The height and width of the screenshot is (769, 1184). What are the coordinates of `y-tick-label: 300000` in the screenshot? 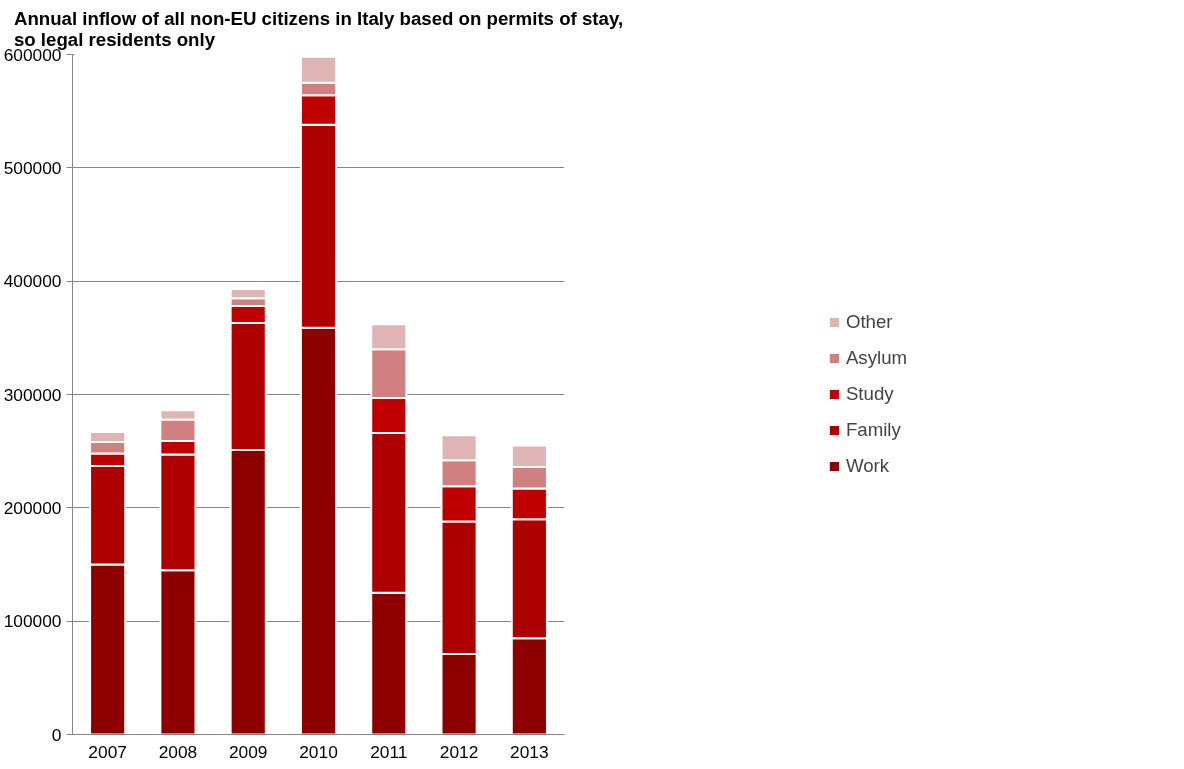 It's located at (32, 394).